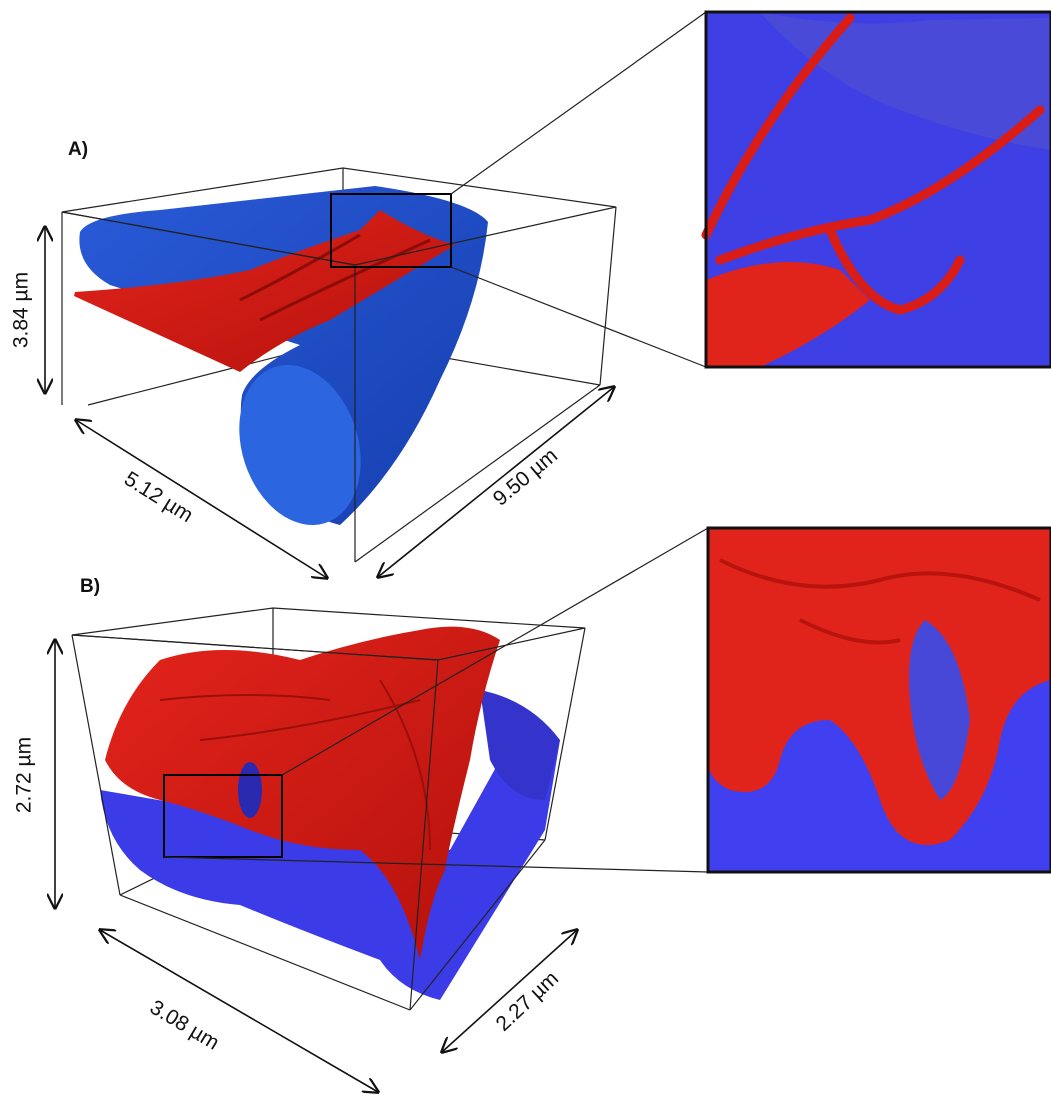  I want to click on dimension-label: 3.84 µm, so click(21, 310).